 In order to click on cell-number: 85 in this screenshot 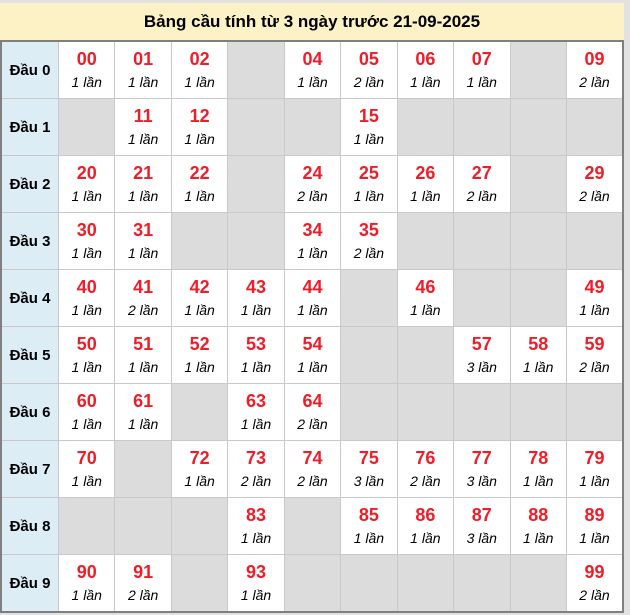, I will do `click(368, 515)`.